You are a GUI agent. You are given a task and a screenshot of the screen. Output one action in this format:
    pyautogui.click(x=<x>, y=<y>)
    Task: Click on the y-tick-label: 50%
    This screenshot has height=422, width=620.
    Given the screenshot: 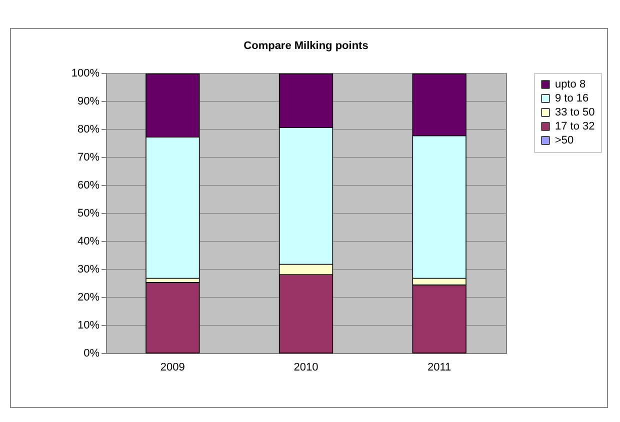 What is the action you would take?
    pyautogui.click(x=88, y=214)
    